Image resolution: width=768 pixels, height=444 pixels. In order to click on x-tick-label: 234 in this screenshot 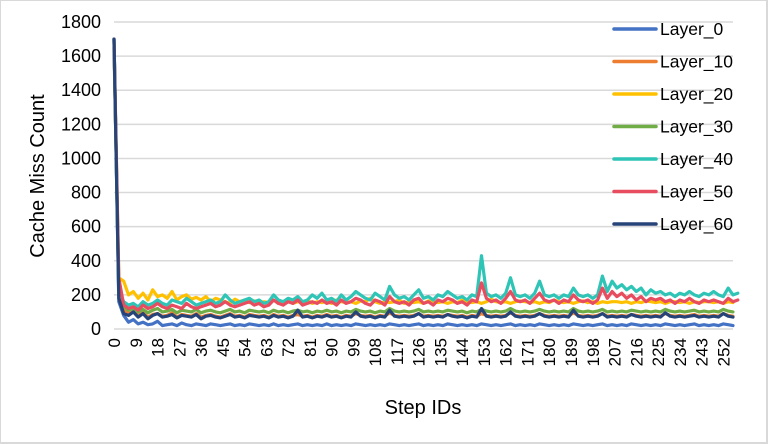, I will do `click(680, 352)`.